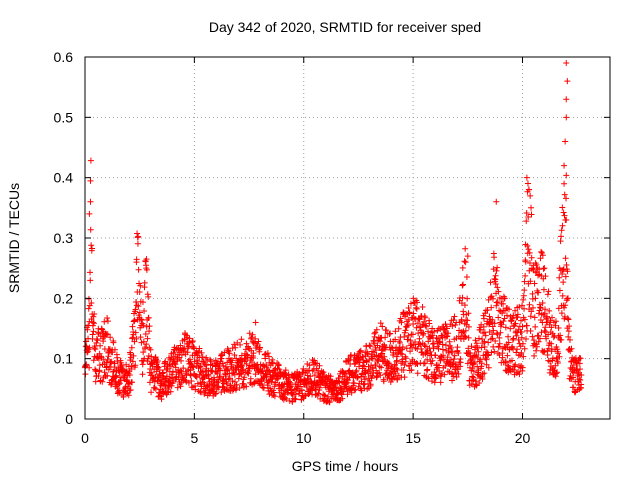  I want to click on y-tick-label: 0.2, so click(64, 298).